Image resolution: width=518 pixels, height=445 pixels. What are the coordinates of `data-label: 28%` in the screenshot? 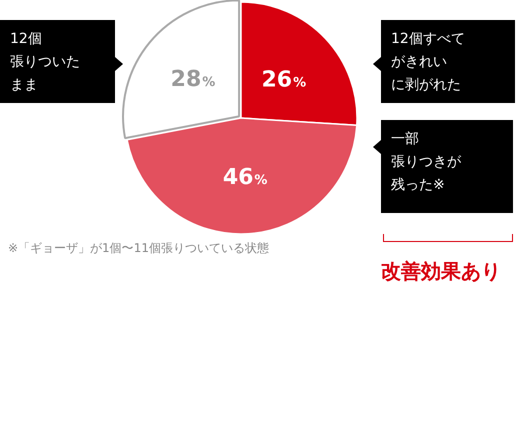 It's located at (193, 79).